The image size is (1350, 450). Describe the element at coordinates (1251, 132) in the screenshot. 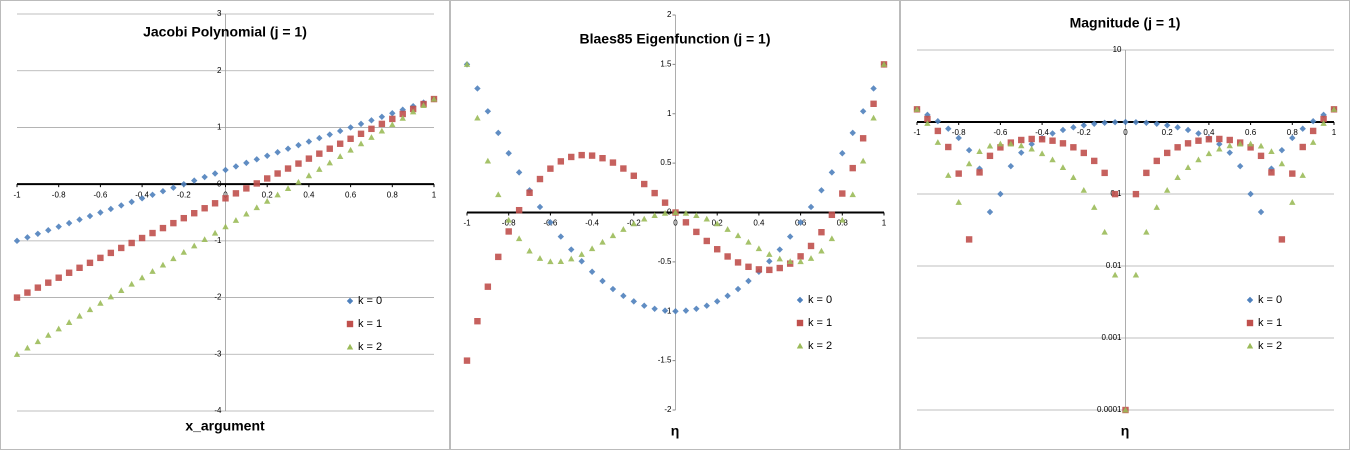

I see `x-tick-label: 0.6` at that location.